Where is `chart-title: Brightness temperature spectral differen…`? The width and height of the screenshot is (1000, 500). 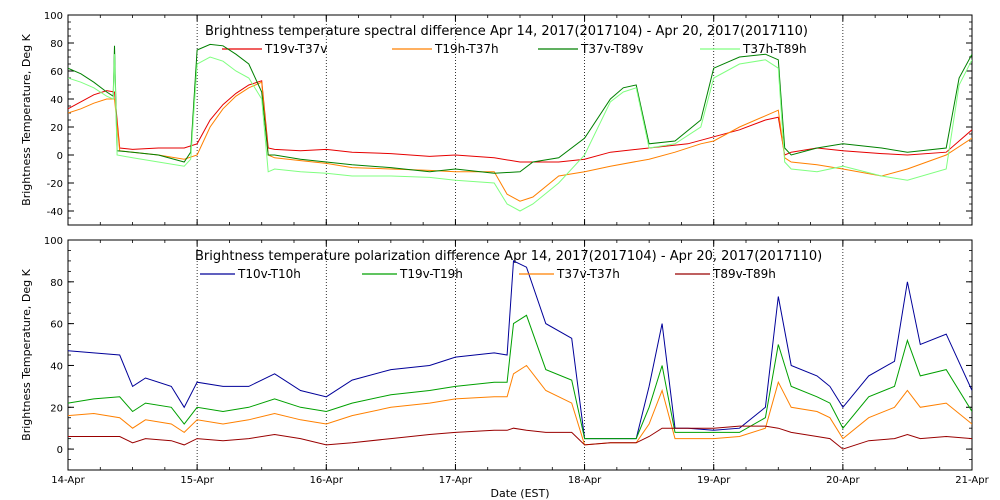 chart-title: Brightness temperature spectral differen… is located at coordinates (506, 31).